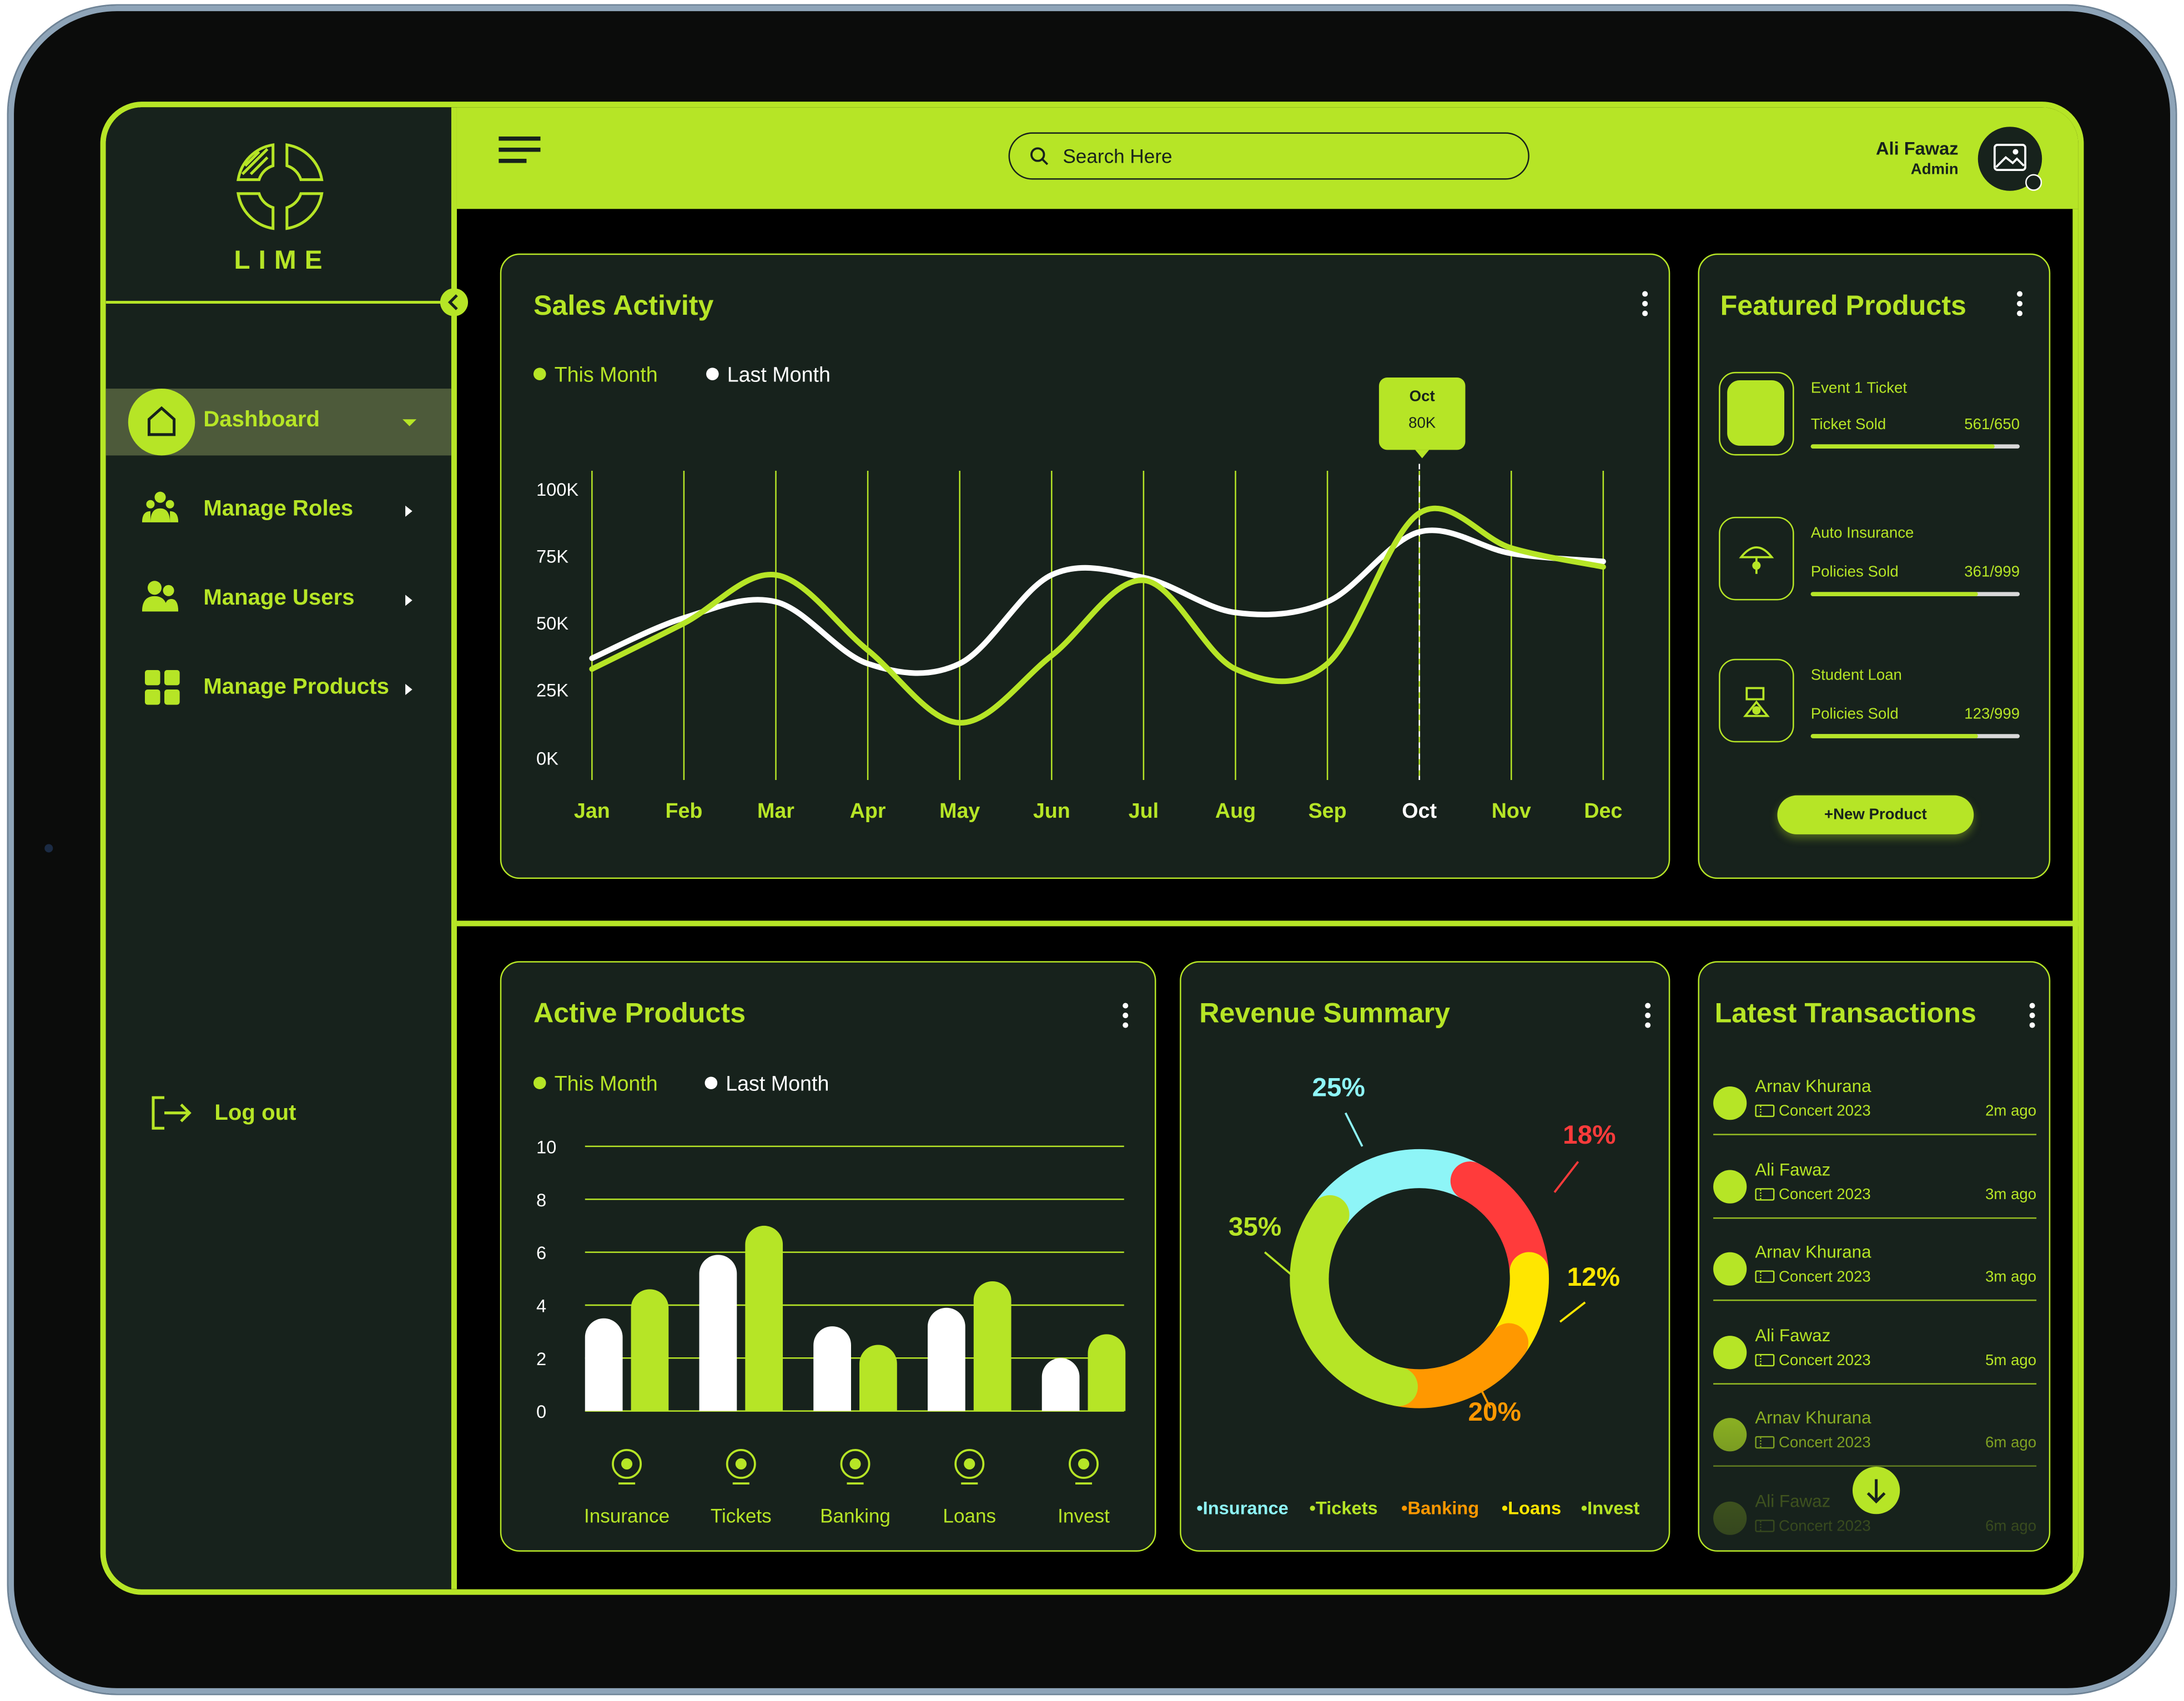  What do you see at coordinates (969, 1516) in the screenshot?
I see `category-label: Loans` at bounding box center [969, 1516].